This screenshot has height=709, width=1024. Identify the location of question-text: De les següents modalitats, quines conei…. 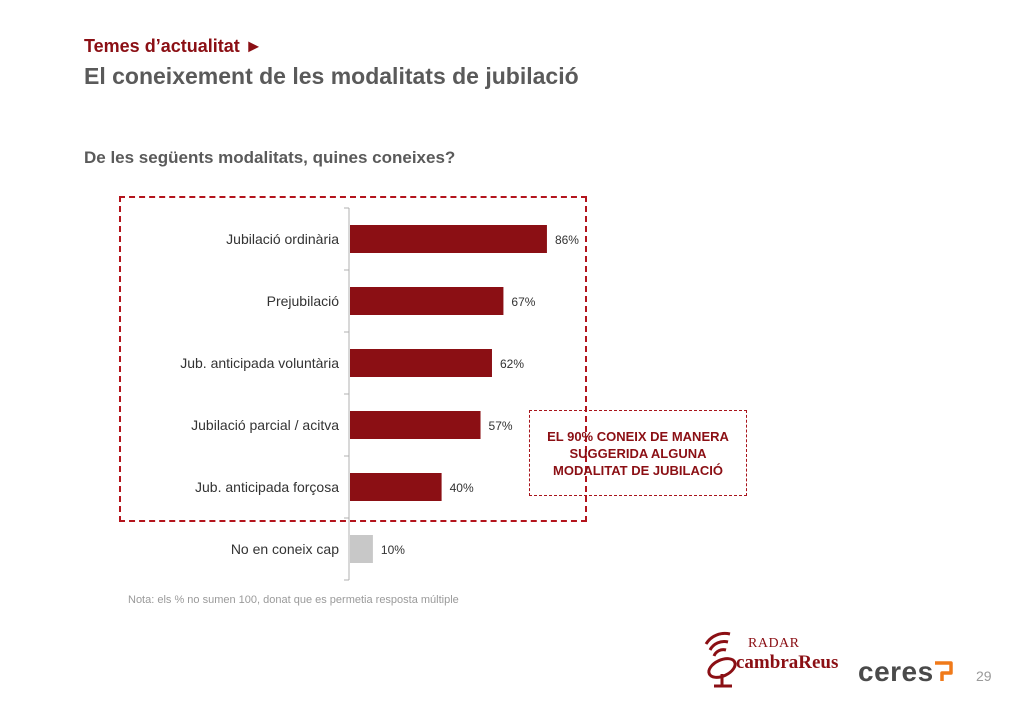
(270, 157).